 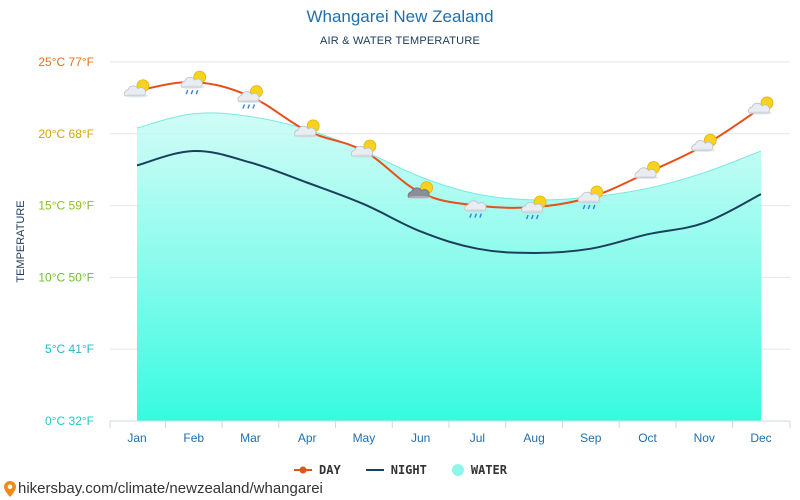 I want to click on legend-day-marker, so click(x=303, y=470).